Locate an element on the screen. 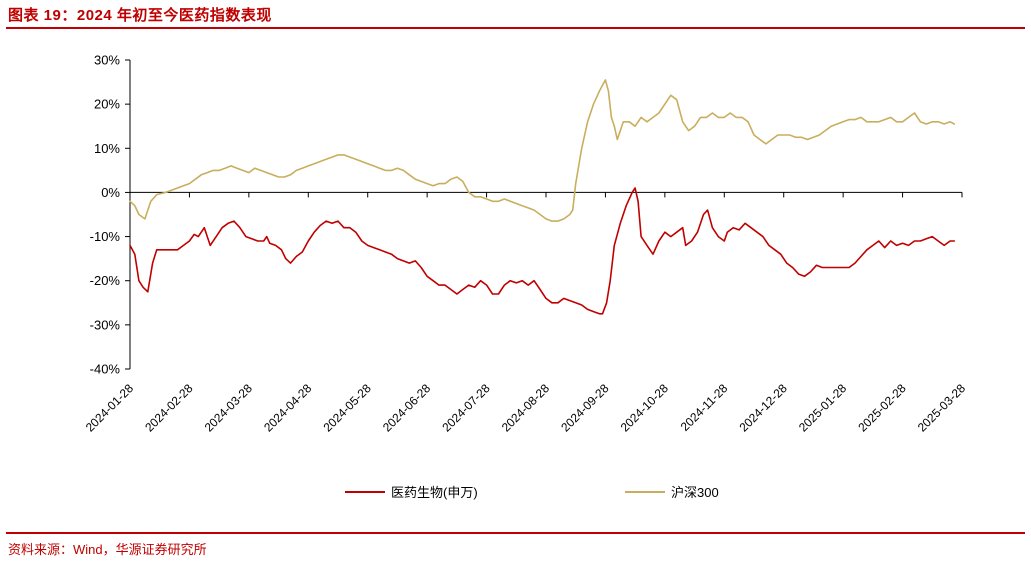 Image resolution: width=1031 pixels, height=562 pixels. y-axis: 30% 20% 10% 0% -10% -20% -30% -40% is located at coordinates (110, 215).